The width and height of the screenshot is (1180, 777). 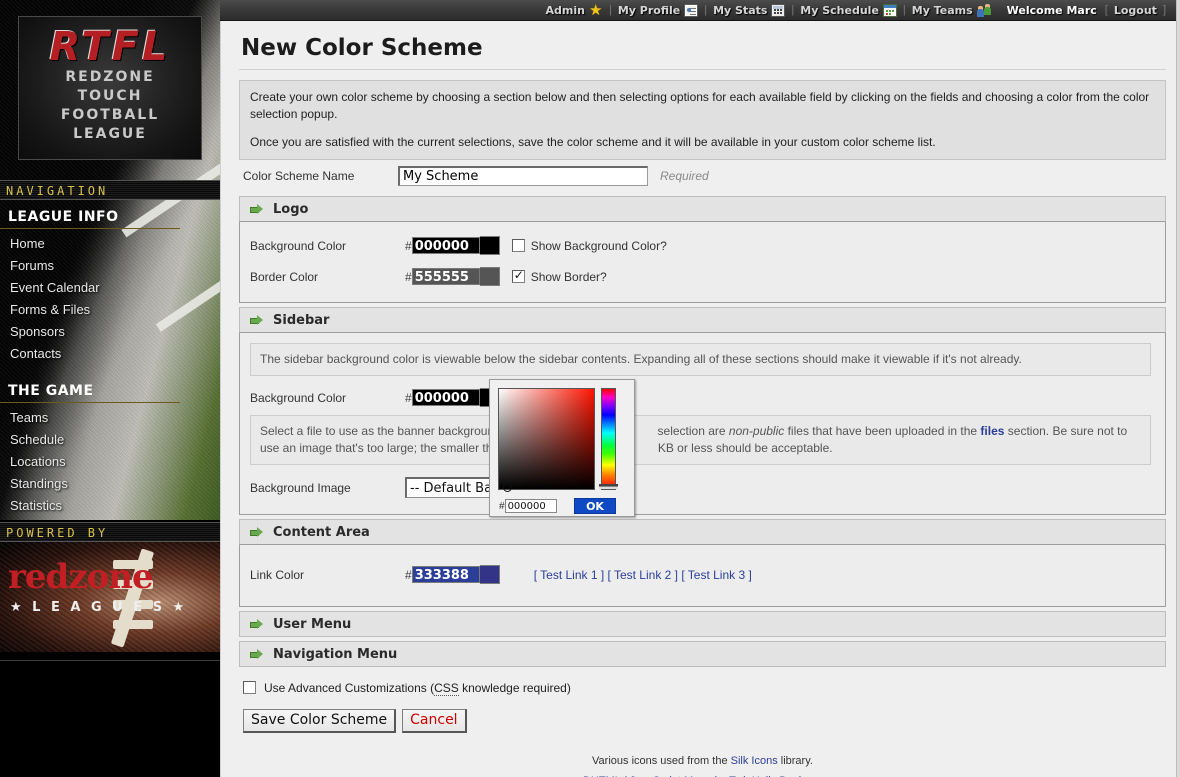 I want to click on sidebar-item-statistics: Statistics, so click(x=36, y=505).